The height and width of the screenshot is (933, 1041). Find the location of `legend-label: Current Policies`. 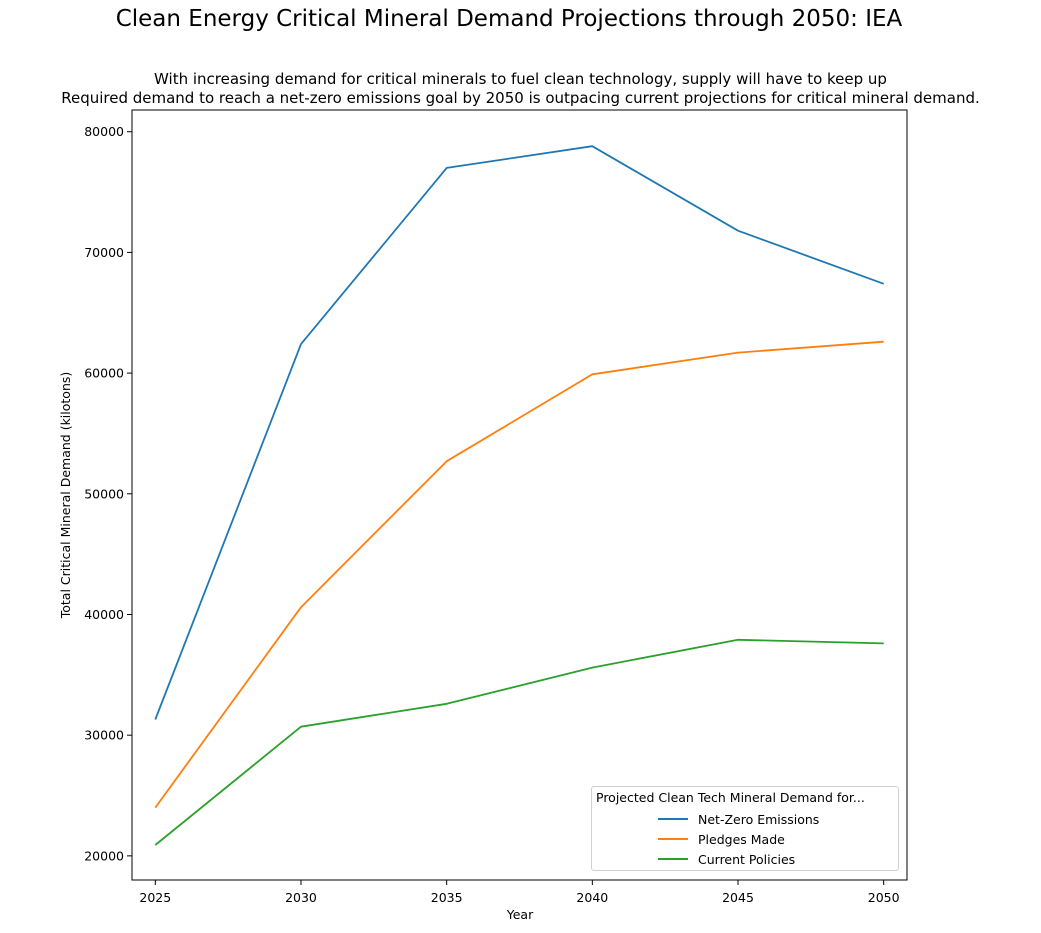

legend-label: Current Policies is located at coordinates (747, 859).